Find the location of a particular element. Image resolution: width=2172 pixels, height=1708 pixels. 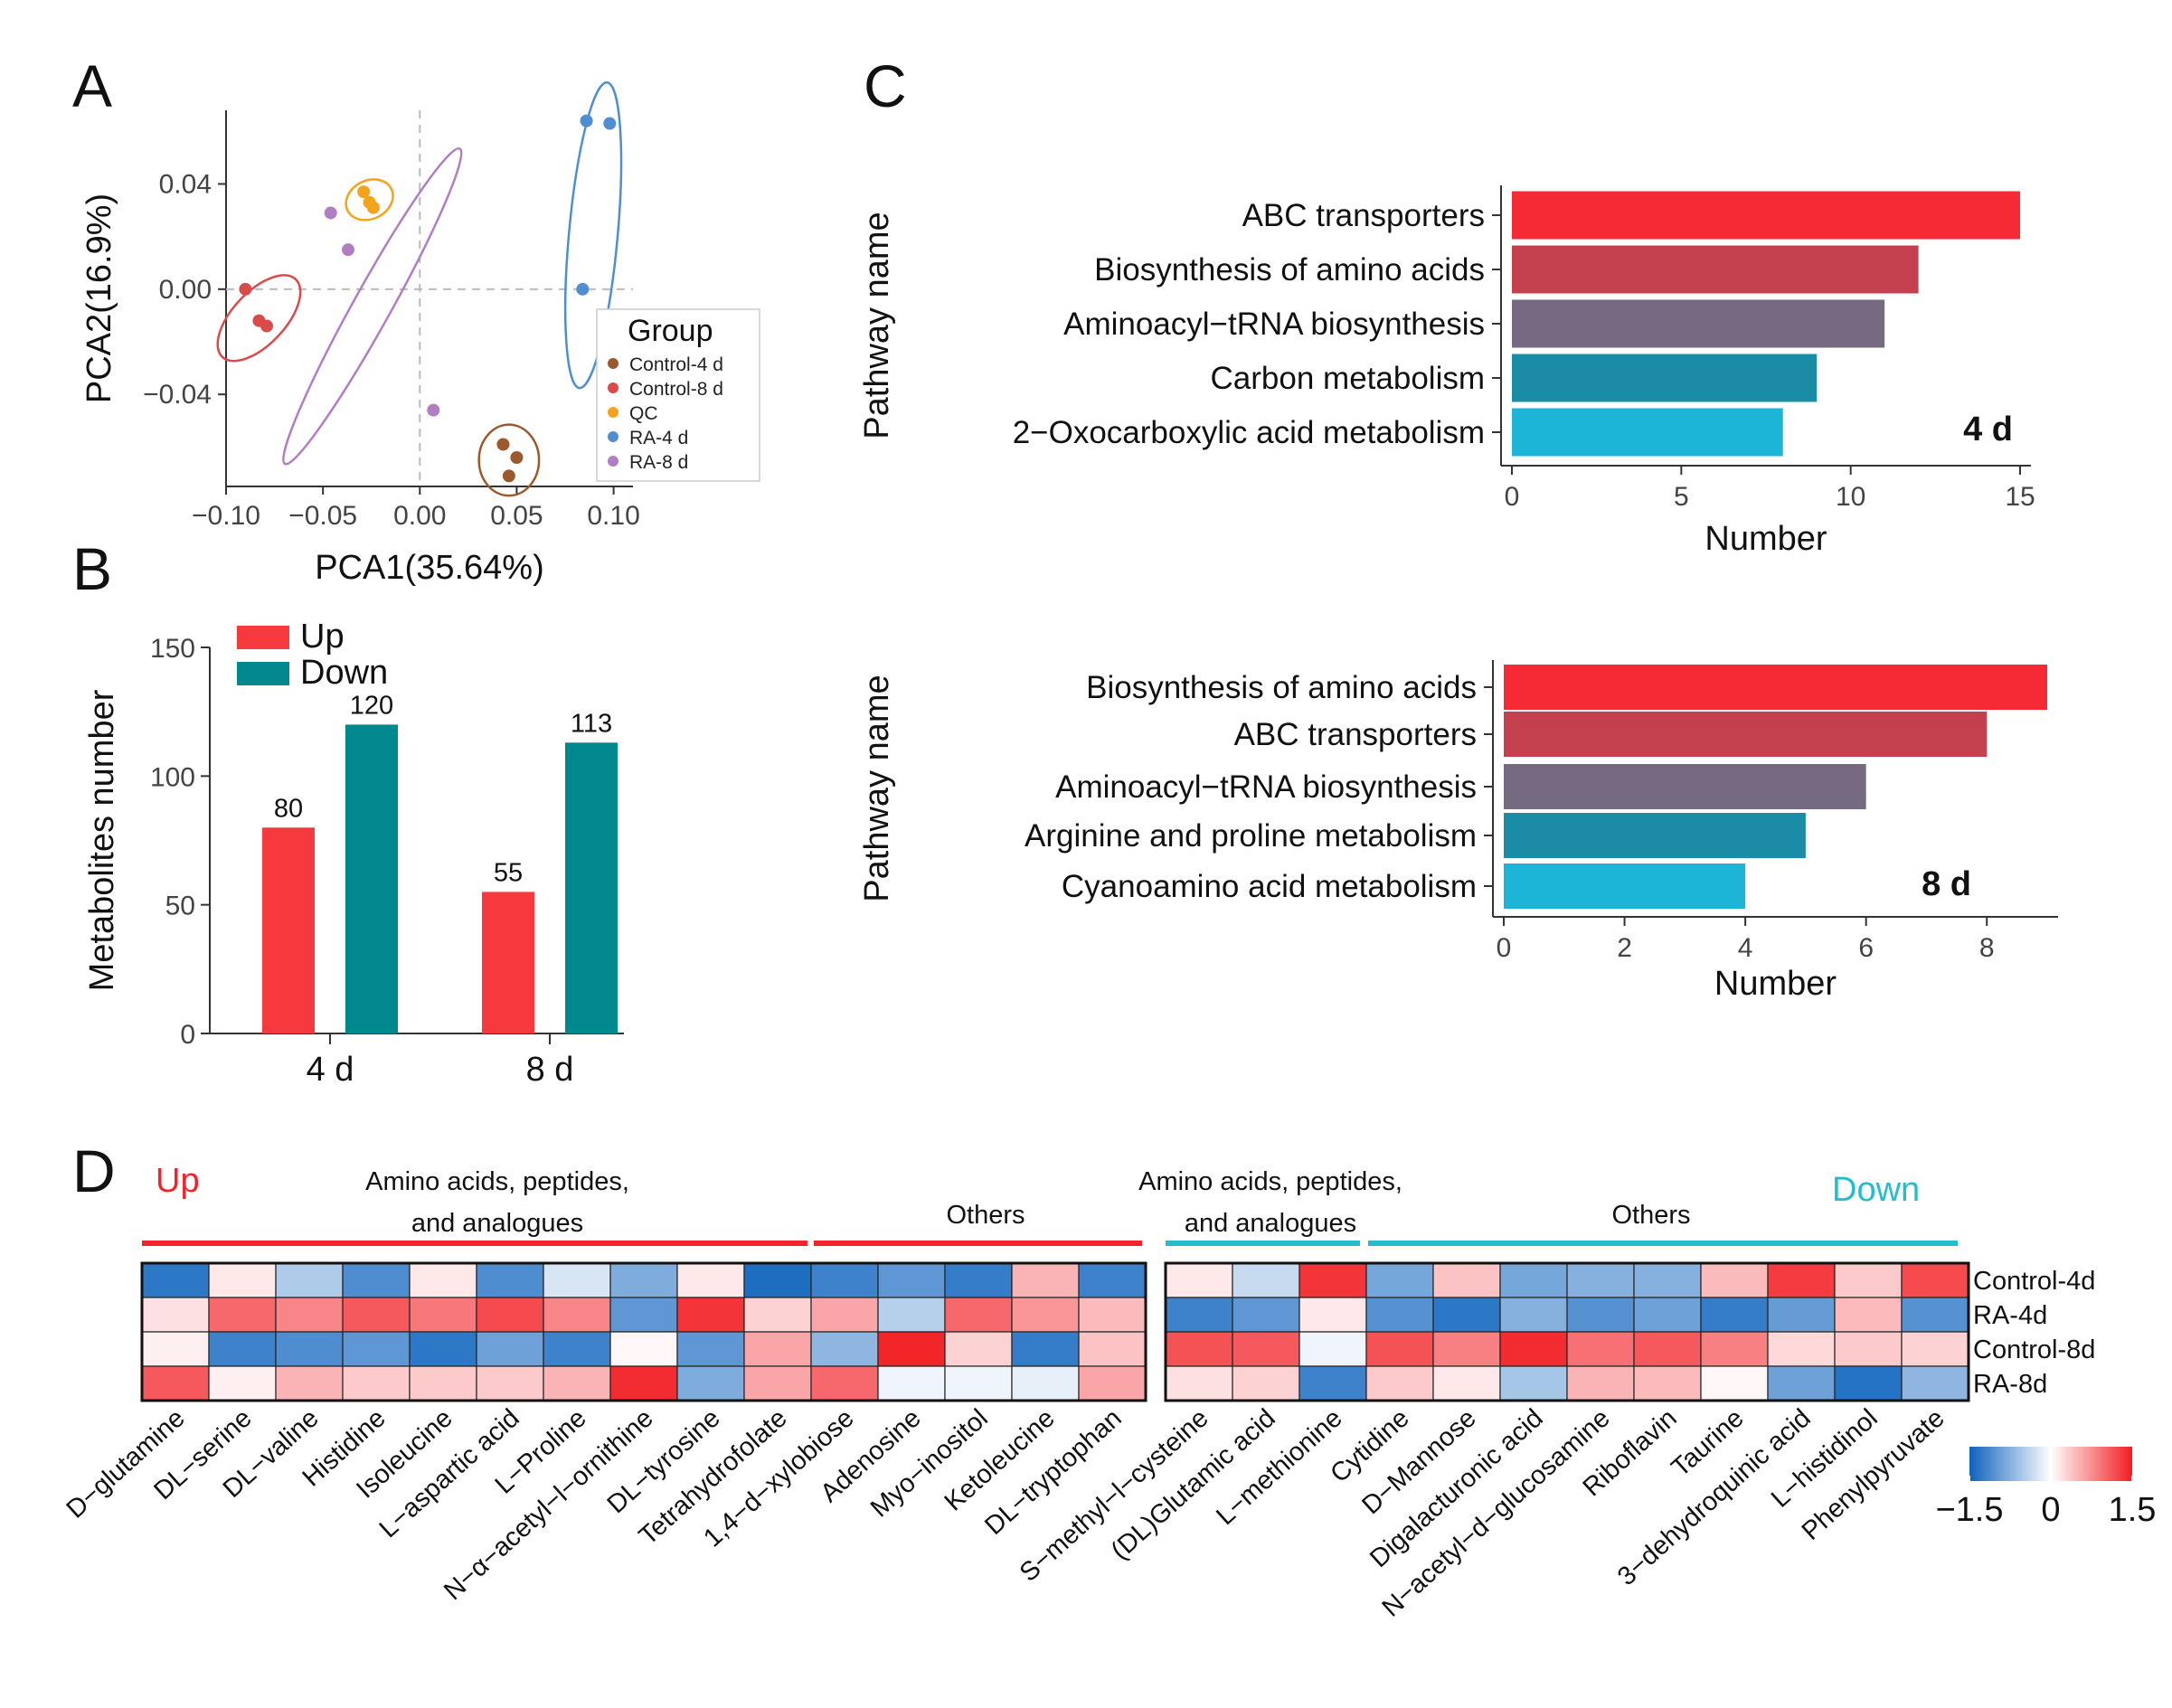

pathway-4d-bar-carbon-metabolism is located at coordinates (1665, 378).